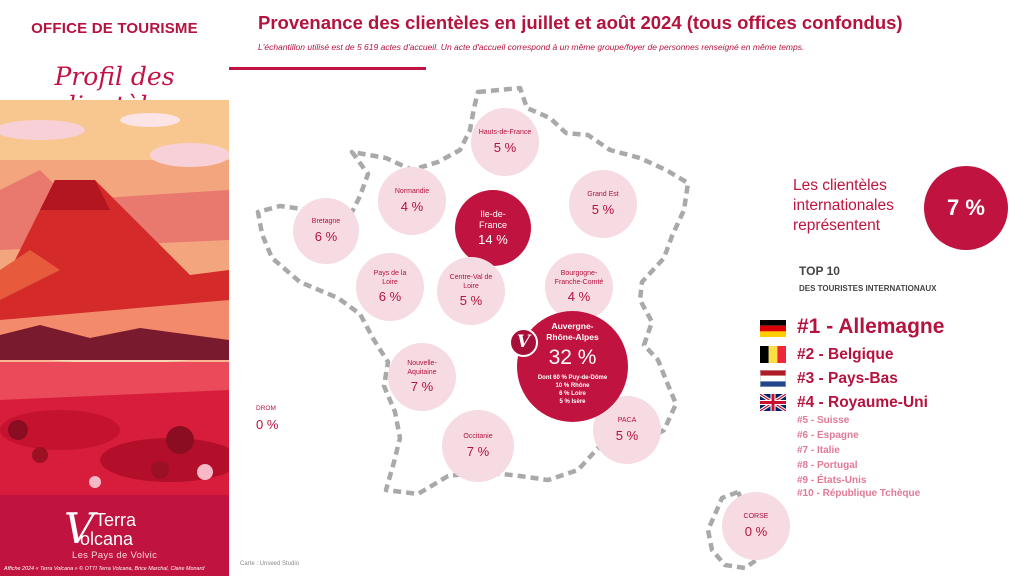 The image size is (1024, 576). What do you see at coordinates (572, 331) in the screenshot?
I see `region-name: Auvergne-Rhône-Alpes` at bounding box center [572, 331].